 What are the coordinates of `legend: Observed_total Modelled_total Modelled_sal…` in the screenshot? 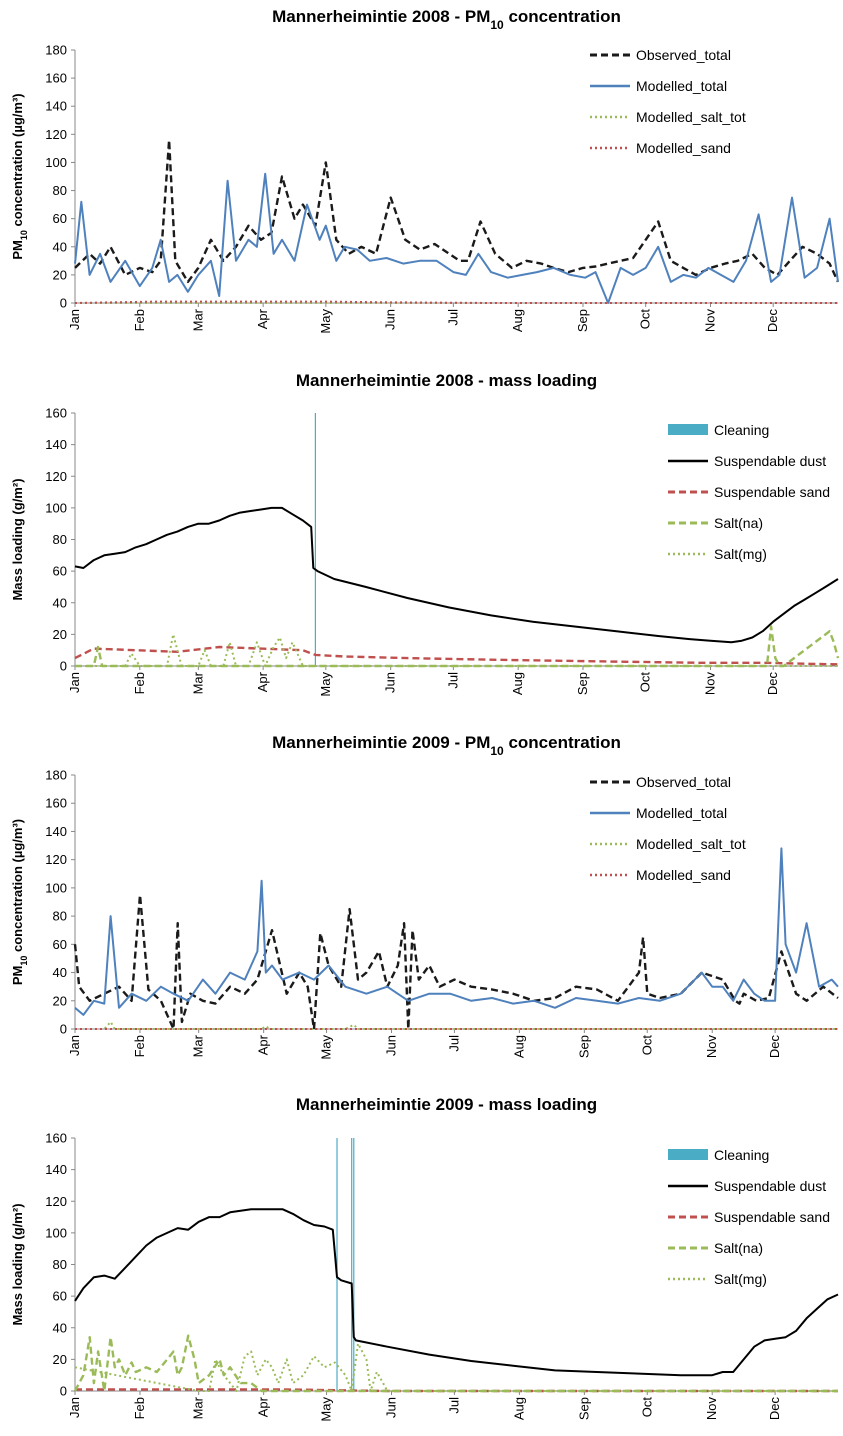 It's located at (668, 828).